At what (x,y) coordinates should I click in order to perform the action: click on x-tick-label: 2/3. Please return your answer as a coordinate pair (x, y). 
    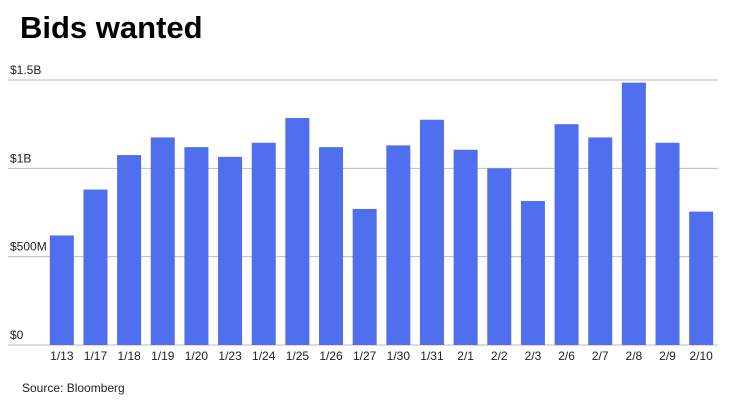
    Looking at the image, I should click on (533, 356).